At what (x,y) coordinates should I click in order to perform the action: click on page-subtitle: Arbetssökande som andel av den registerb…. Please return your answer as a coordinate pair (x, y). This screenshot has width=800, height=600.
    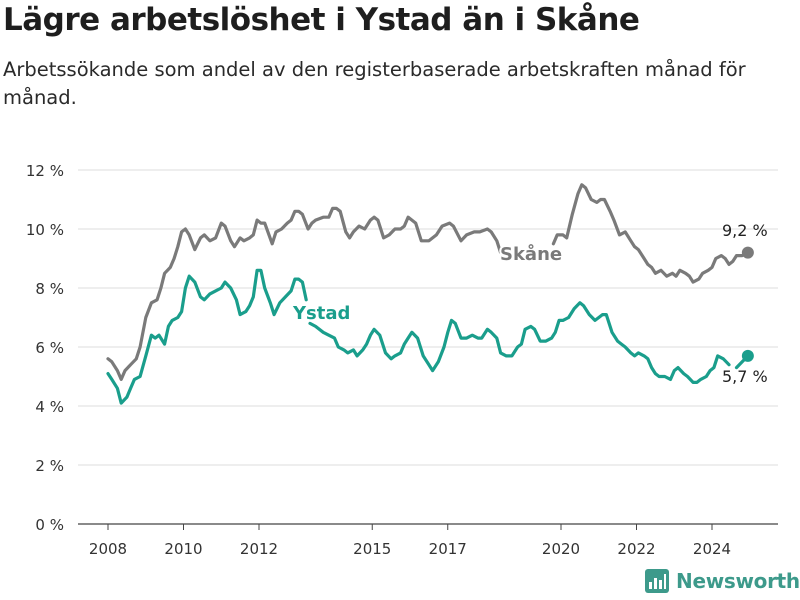
    Looking at the image, I should click on (374, 83).